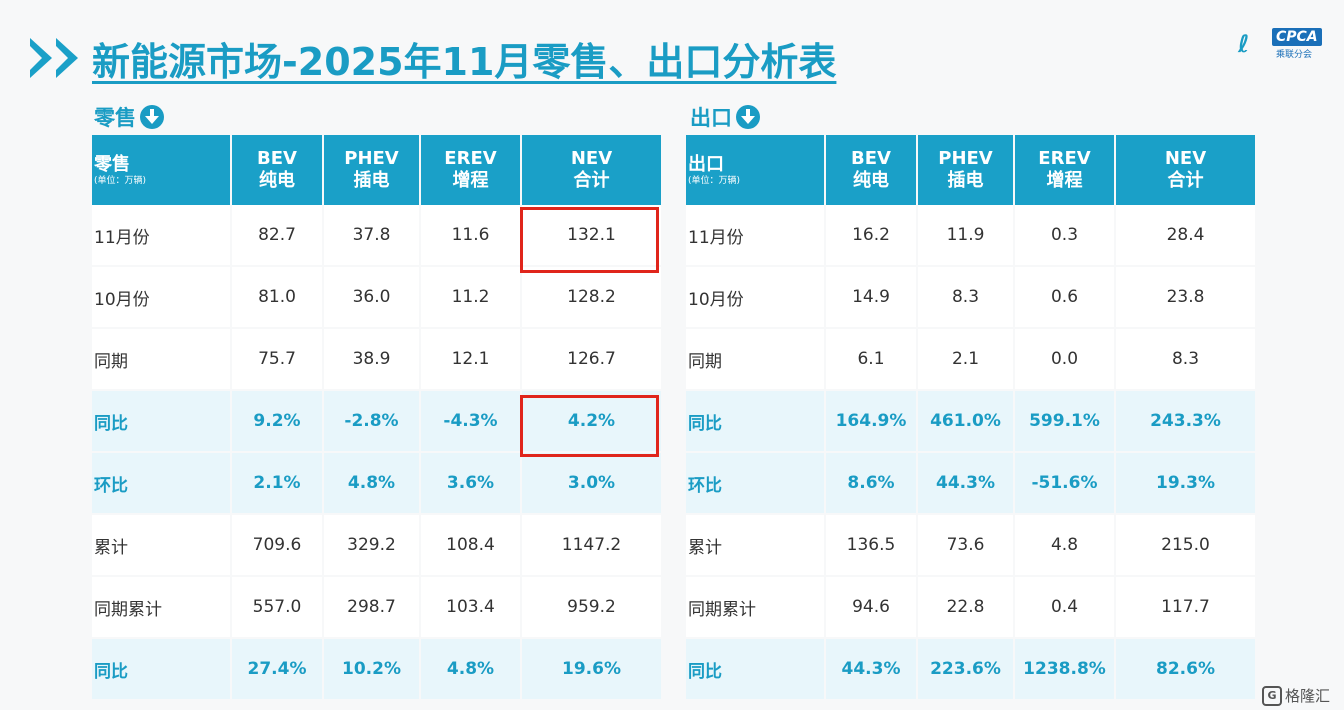  What do you see at coordinates (965, 158) in the screenshot?
I see `export-column-code: PHEV` at bounding box center [965, 158].